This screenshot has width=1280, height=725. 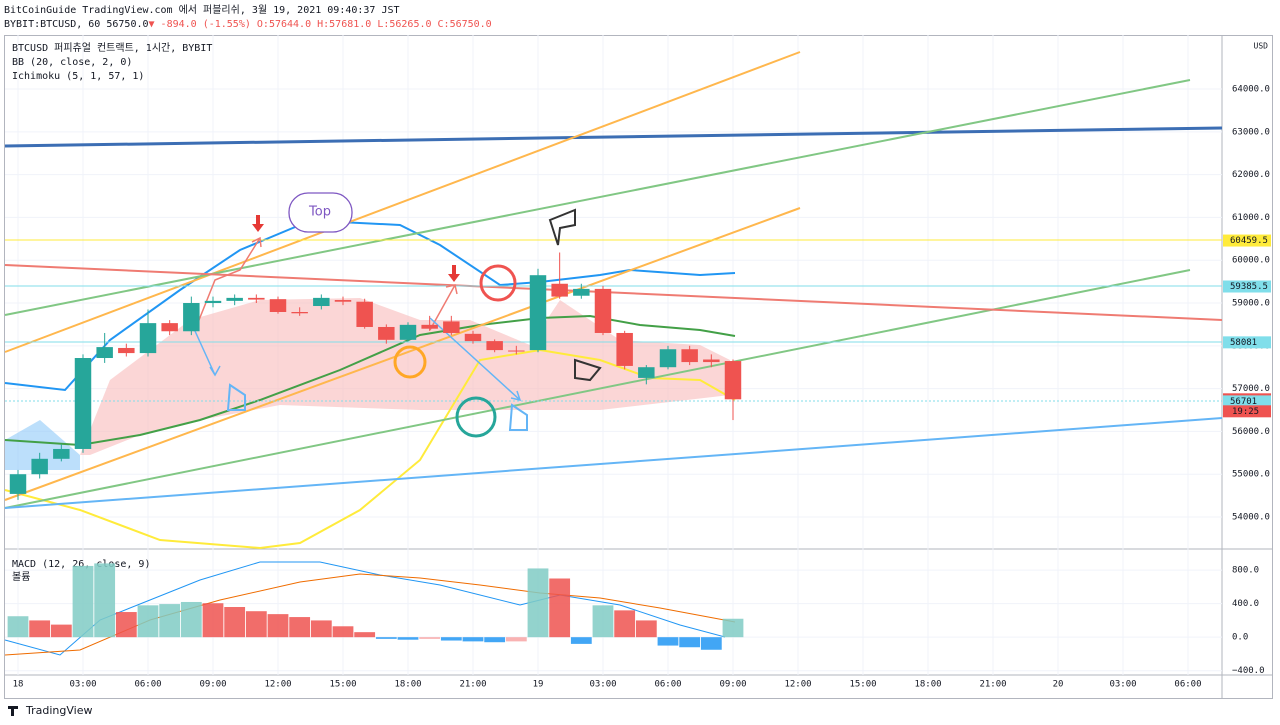 What do you see at coordinates (538, 685) in the screenshot?
I see `x-tick-label: 19` at bounding box center [538, 685].